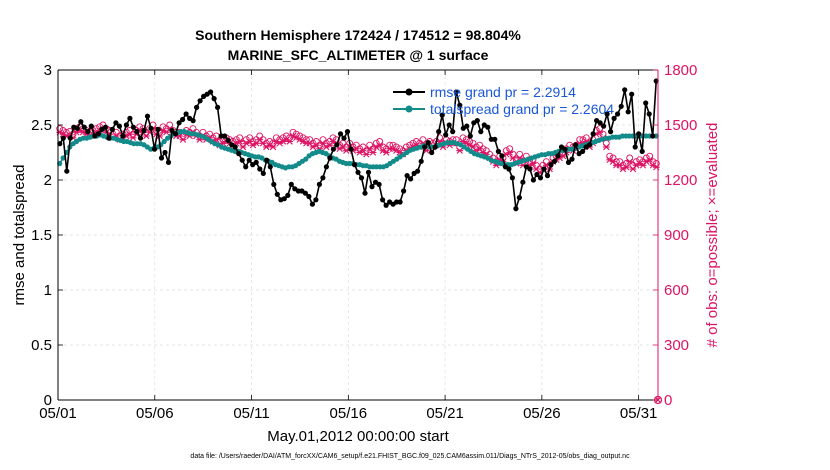 The image size is (830, 470). What do you see at coordinates (542, 413) in the screenshot?
I see `x-tick-label: 05/26` at bounding box center [542, 413].